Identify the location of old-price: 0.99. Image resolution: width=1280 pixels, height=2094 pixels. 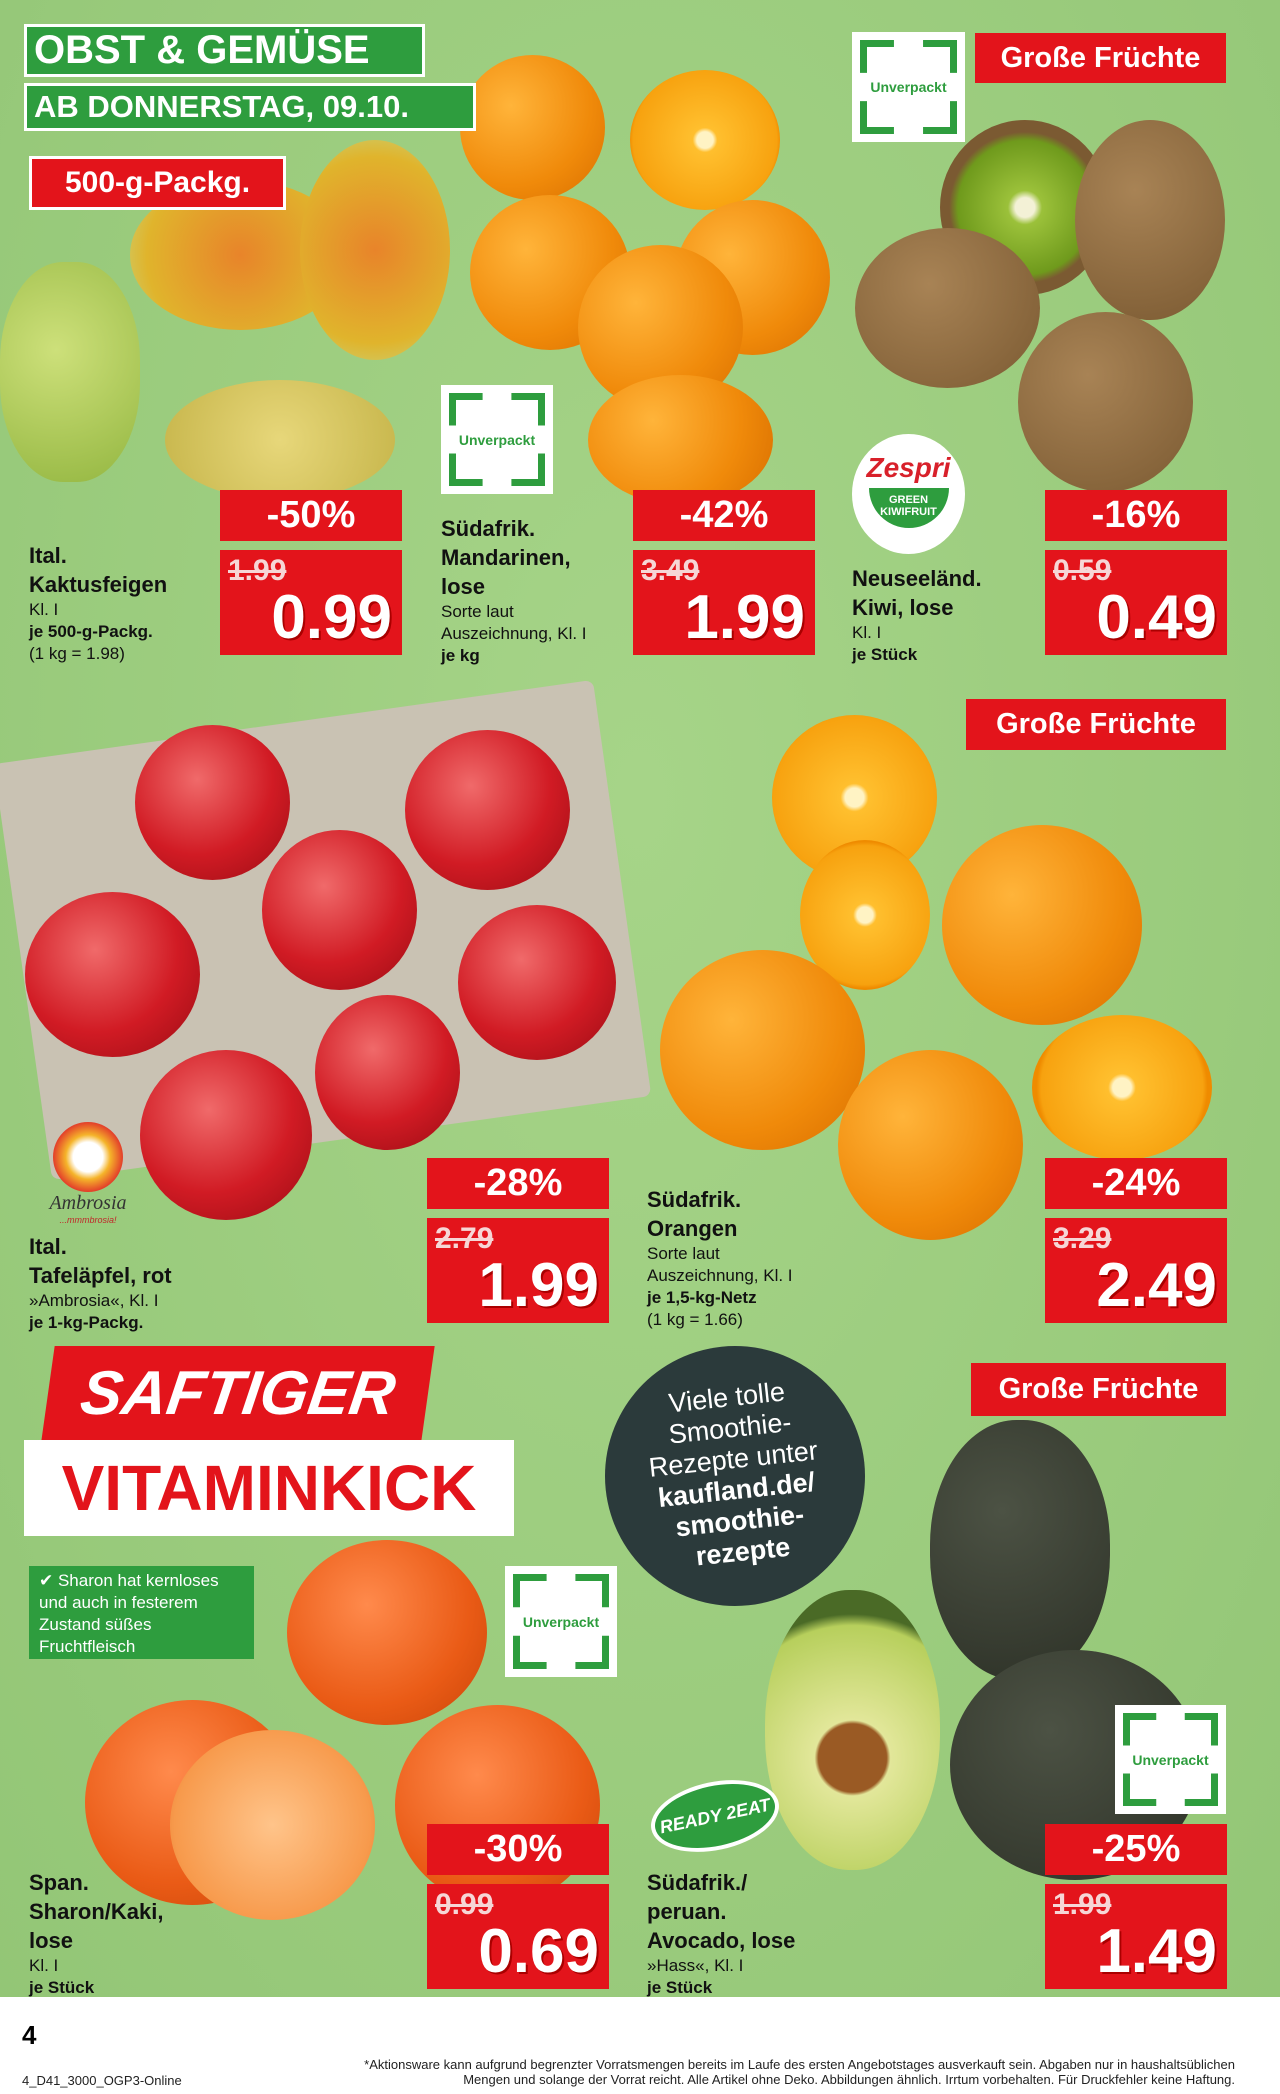
(464, 1904).